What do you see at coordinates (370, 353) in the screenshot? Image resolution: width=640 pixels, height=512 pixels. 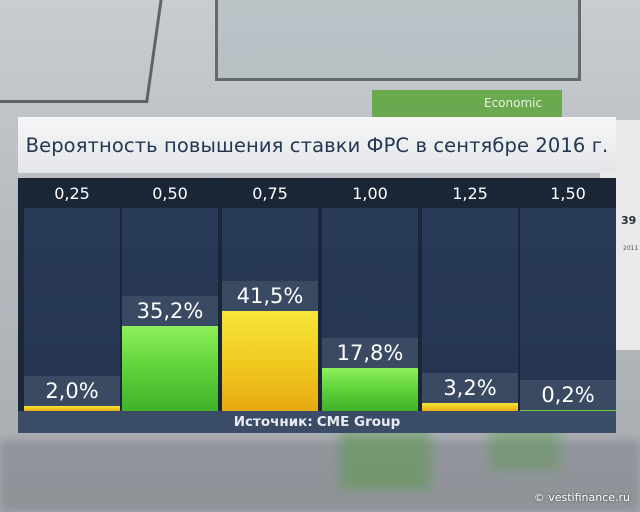 I see `value-label: 17,8%` at bounding box center [370, 353].